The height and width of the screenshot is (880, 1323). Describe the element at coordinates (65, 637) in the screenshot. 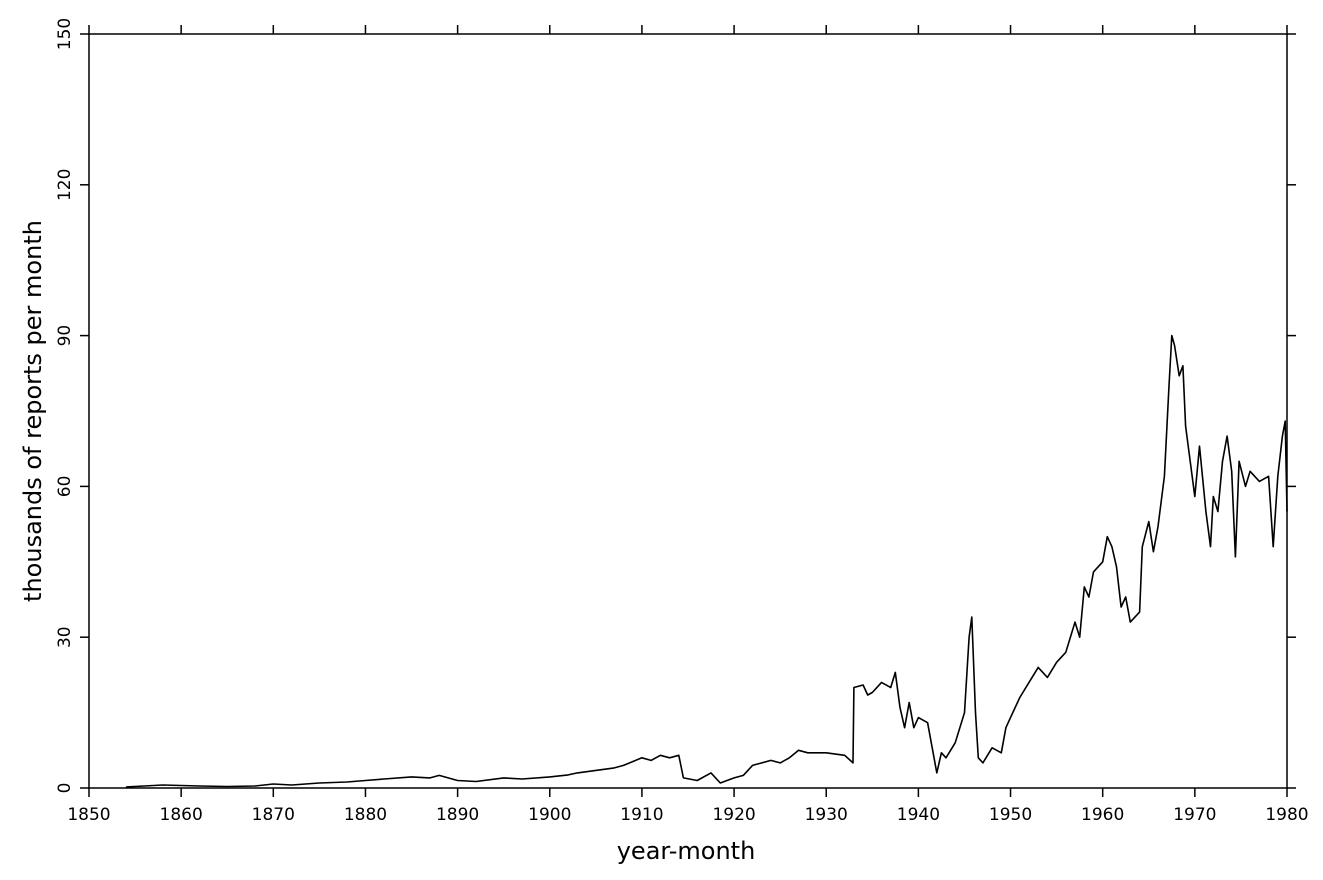

I see `y-tick-label: 30` at that location.